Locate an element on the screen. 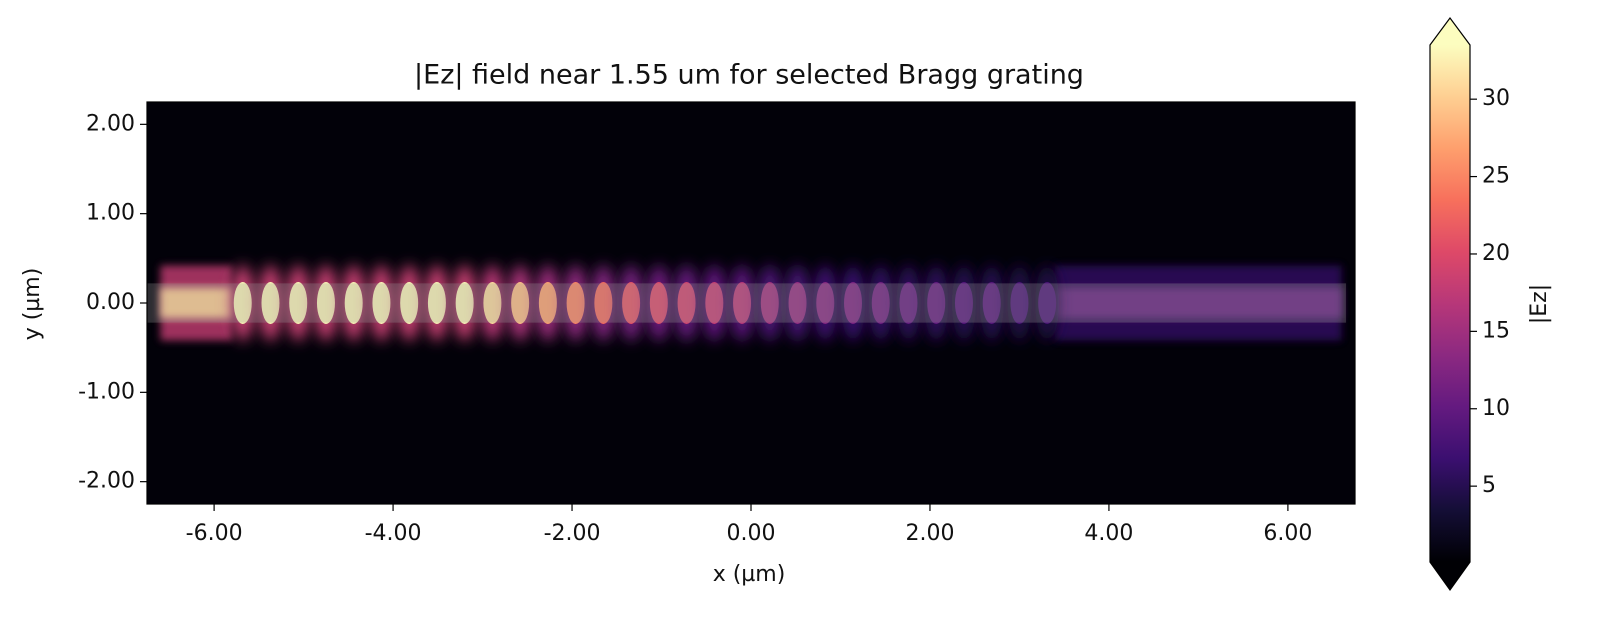 This screenshot has width=1611, height=625. waveguide is located at coordinates (747, 303).